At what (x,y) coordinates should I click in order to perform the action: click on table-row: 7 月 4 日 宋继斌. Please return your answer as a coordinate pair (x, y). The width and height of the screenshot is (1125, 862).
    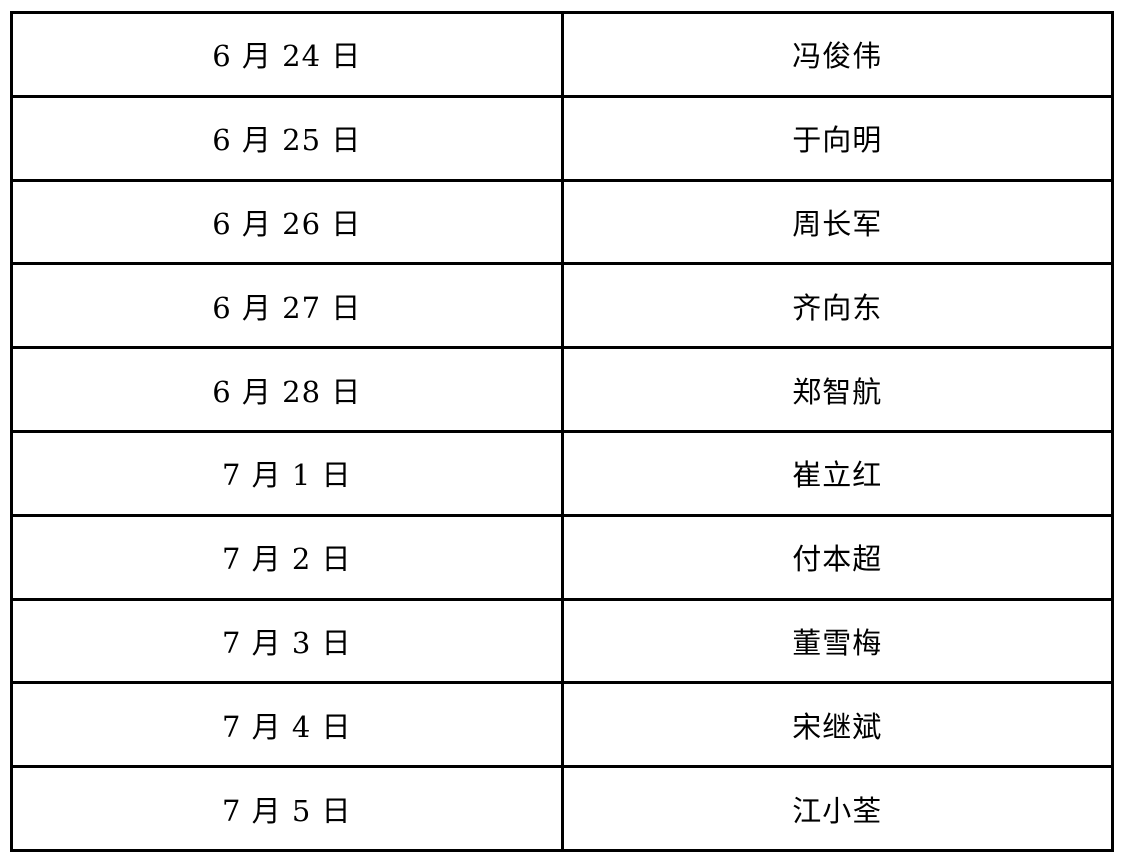
    Looking at the image, I should click on (562, 725).